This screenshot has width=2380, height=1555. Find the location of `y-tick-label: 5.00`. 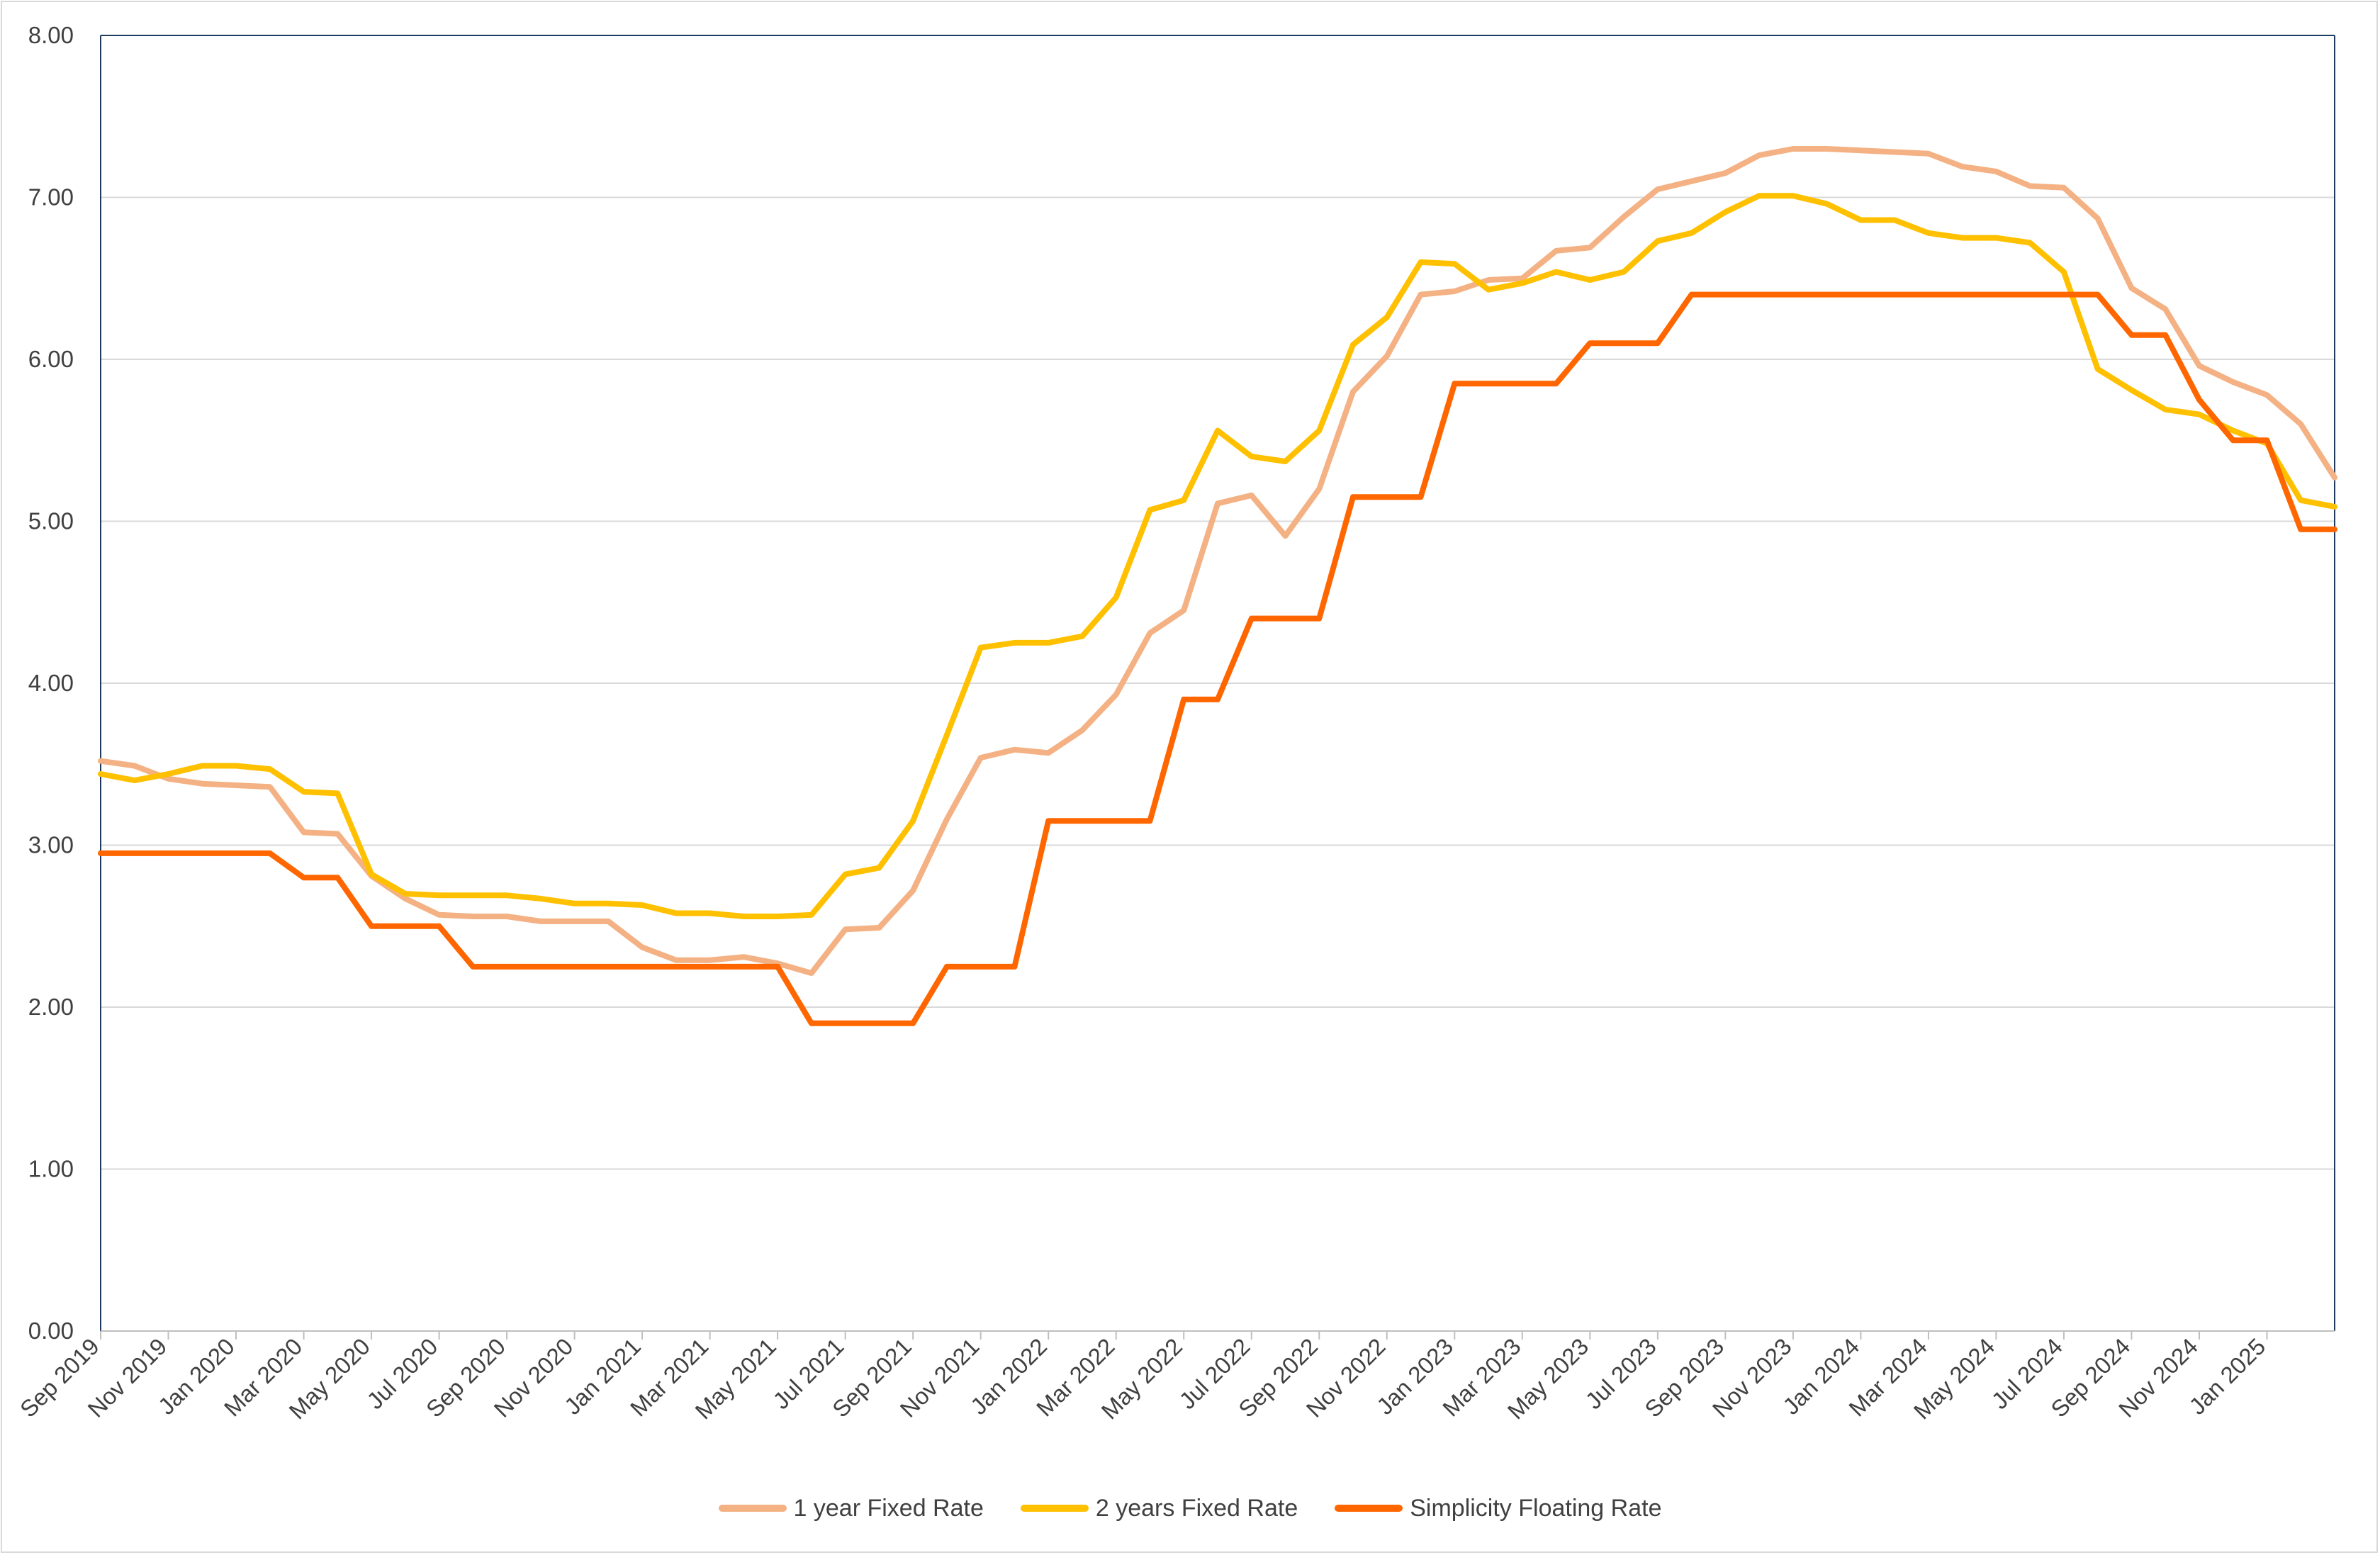

y-tick-label: 5.00 is located at coordinates (51, 521).